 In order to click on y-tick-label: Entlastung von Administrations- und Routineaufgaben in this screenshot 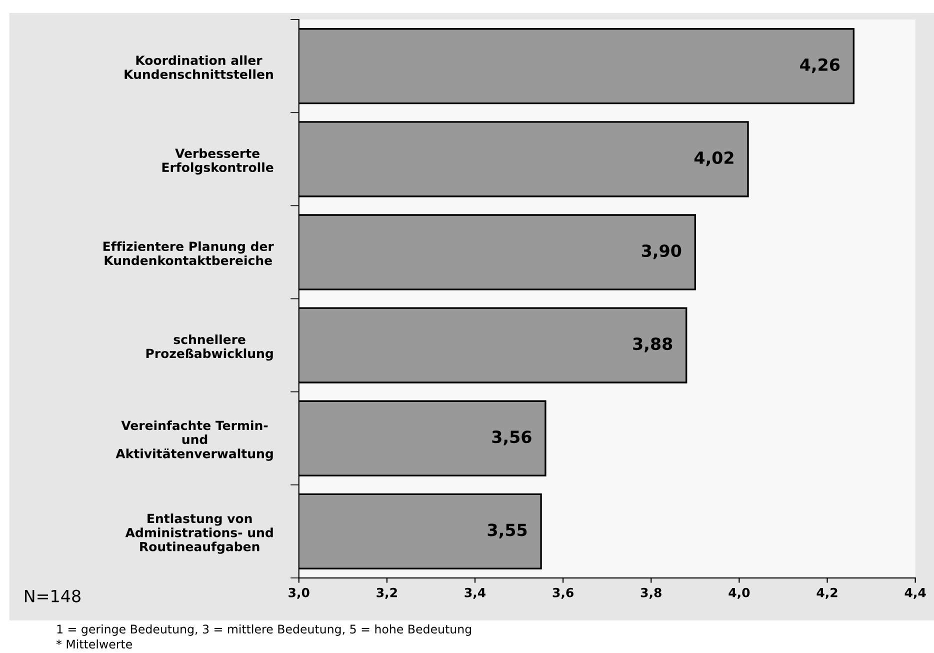, I will do `click(199, 534)`.